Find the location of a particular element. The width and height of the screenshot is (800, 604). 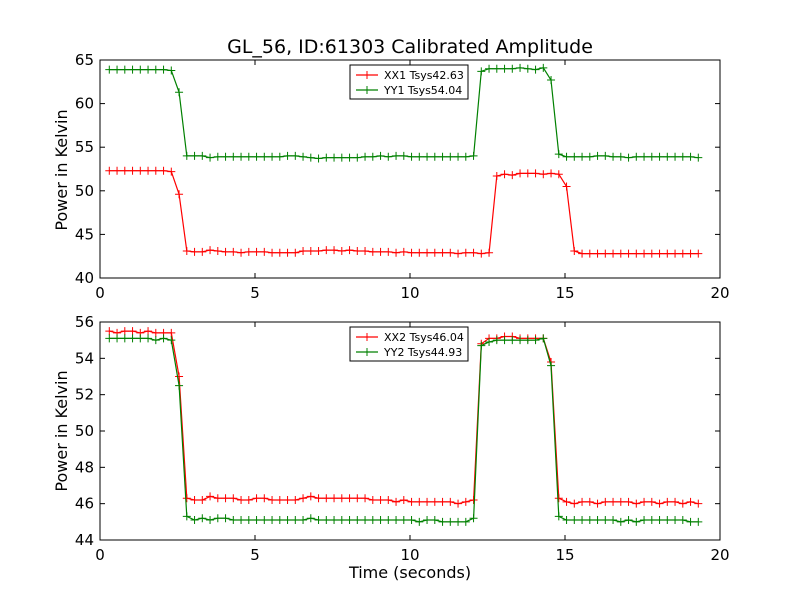

top-ytick-label: 55 is located at coordinates (84, 147).